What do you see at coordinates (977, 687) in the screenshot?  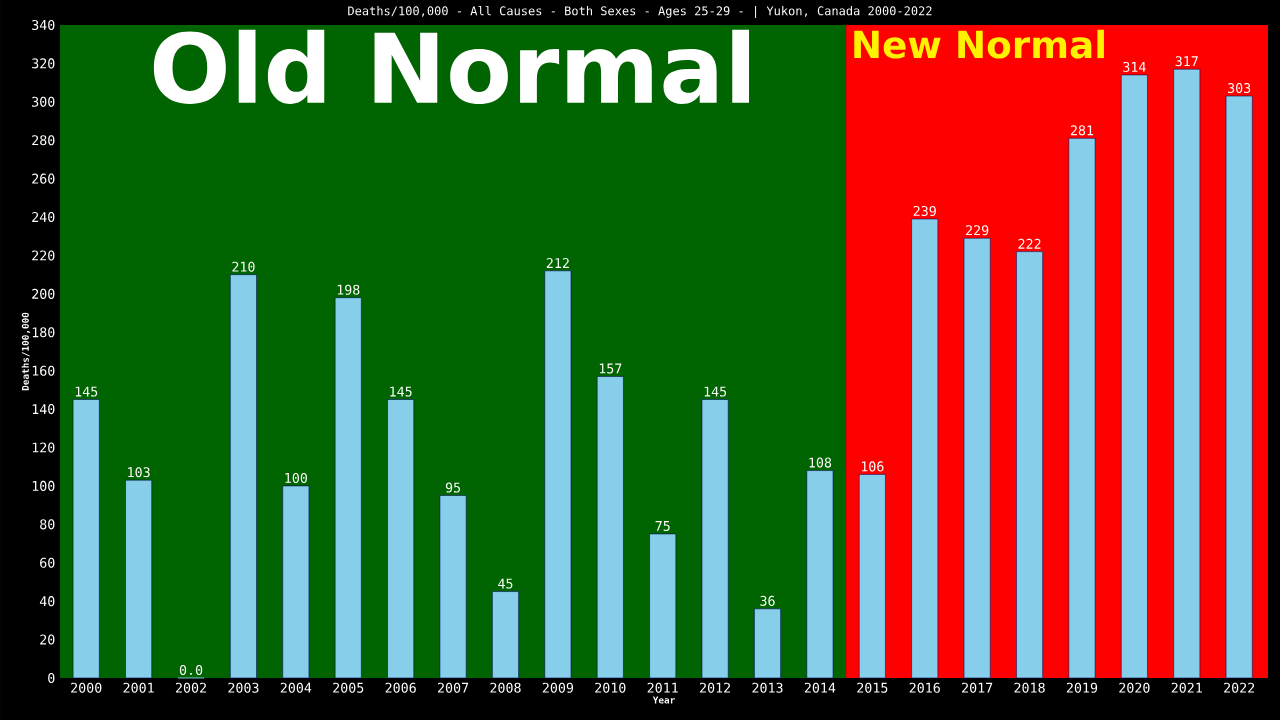 I see `x-tick-label: 2017` at bounding box center [977, 687].